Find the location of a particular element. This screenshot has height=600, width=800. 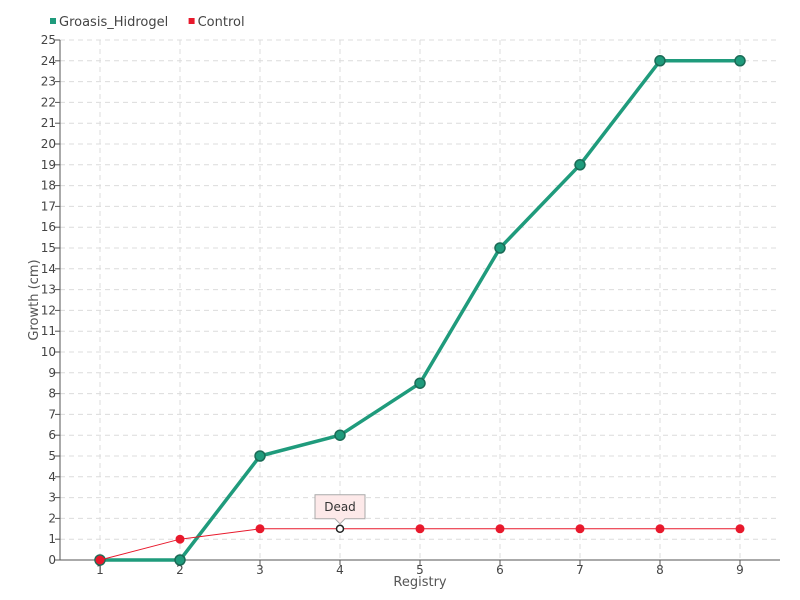

y-tick-label: 9 is located at coordinates (52, 373).